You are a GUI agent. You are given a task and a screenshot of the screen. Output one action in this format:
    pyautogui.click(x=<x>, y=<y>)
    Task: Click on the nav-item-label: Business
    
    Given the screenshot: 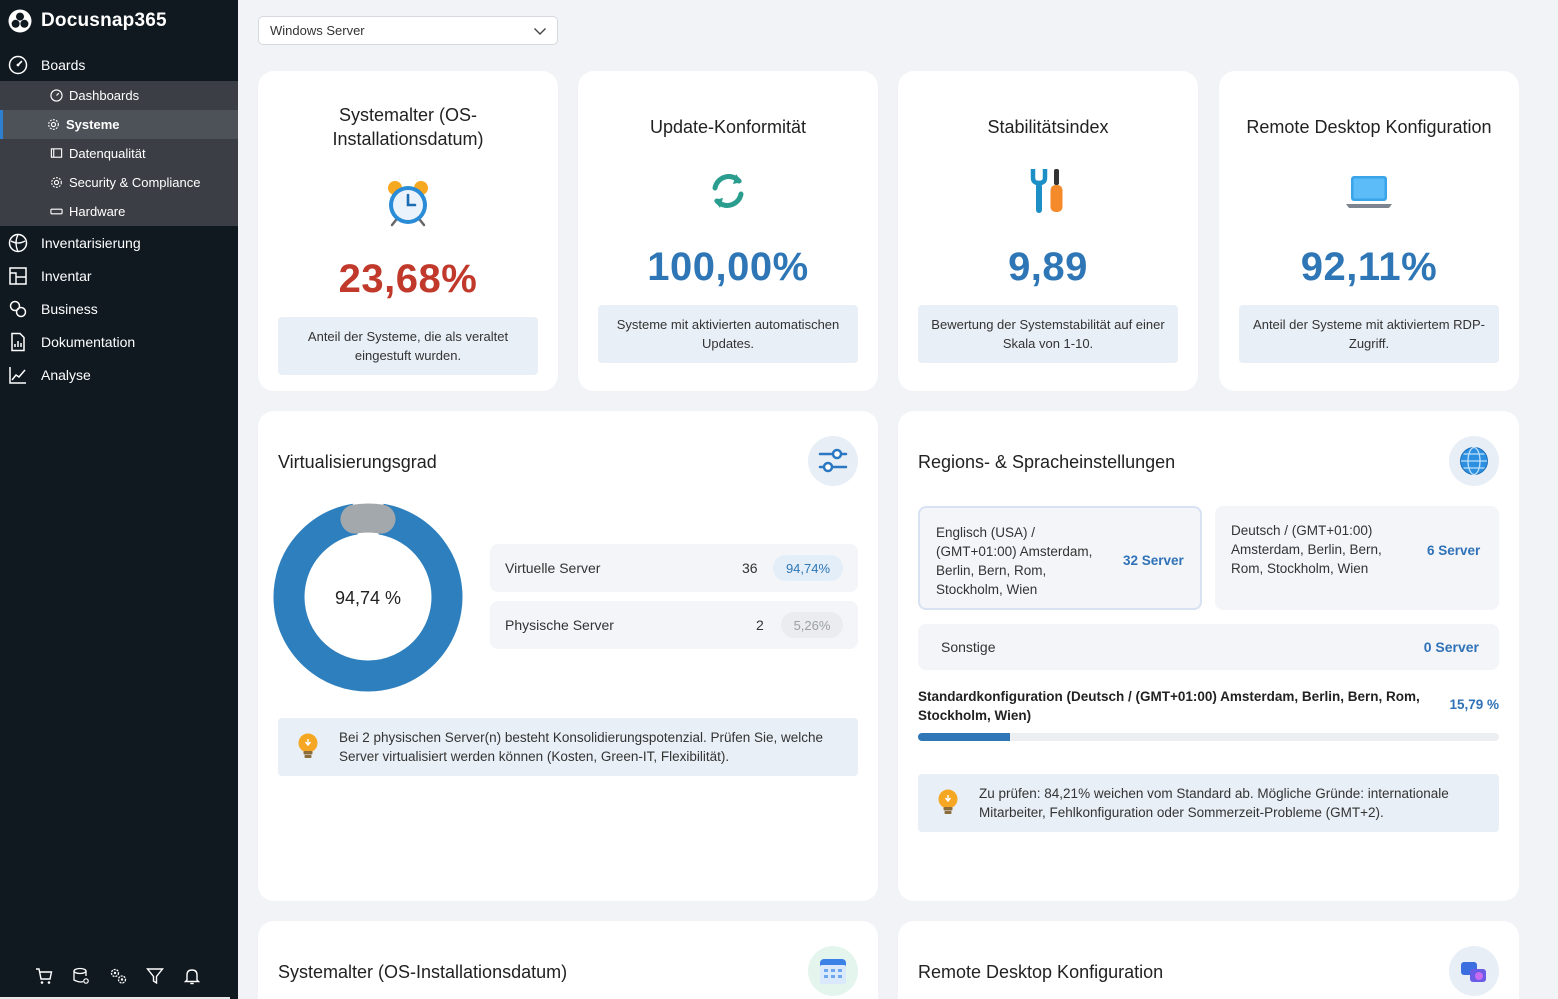 What is the action you would take?
    pyautogui.click(x=69, y=308)
    